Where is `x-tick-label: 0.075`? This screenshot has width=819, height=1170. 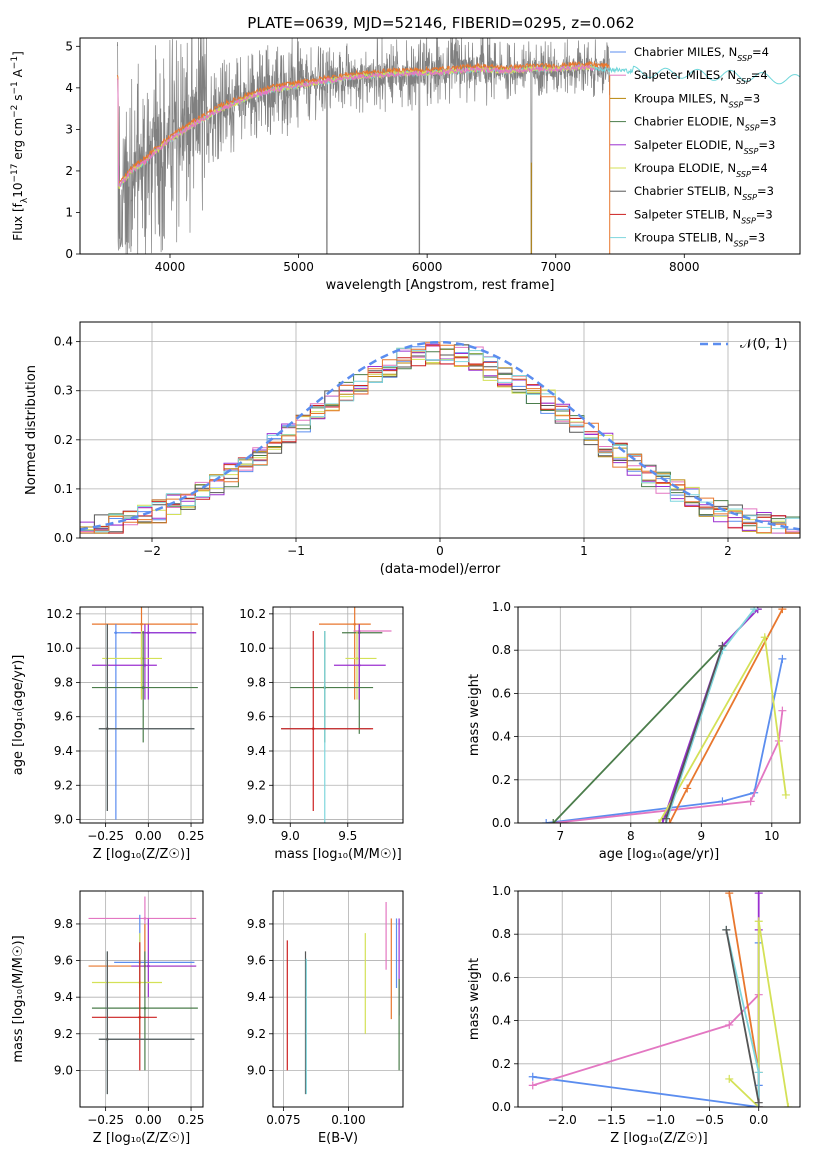
x-tick-label: 0.075 is located at coordinates (283, 1120).